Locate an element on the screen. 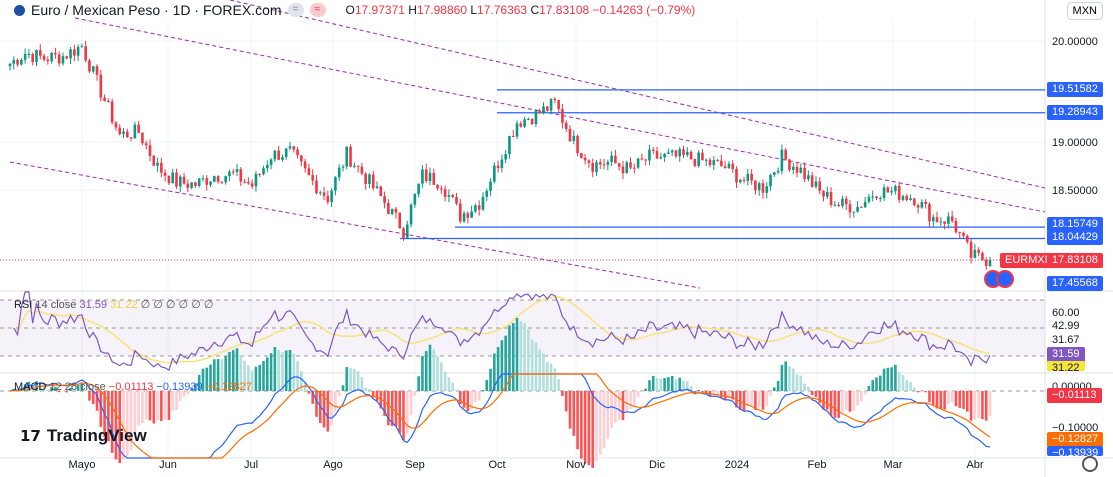 The image size is (1113, 477). time-tick: 2024 is located at coordinates (737, 465).